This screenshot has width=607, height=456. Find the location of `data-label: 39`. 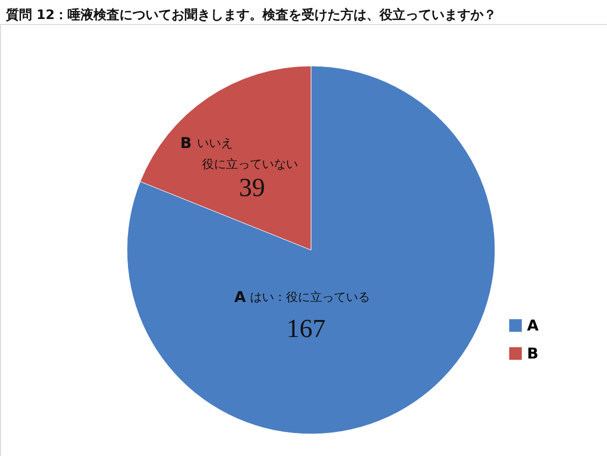

data-label: 39 is located at coordinates (252, 187).